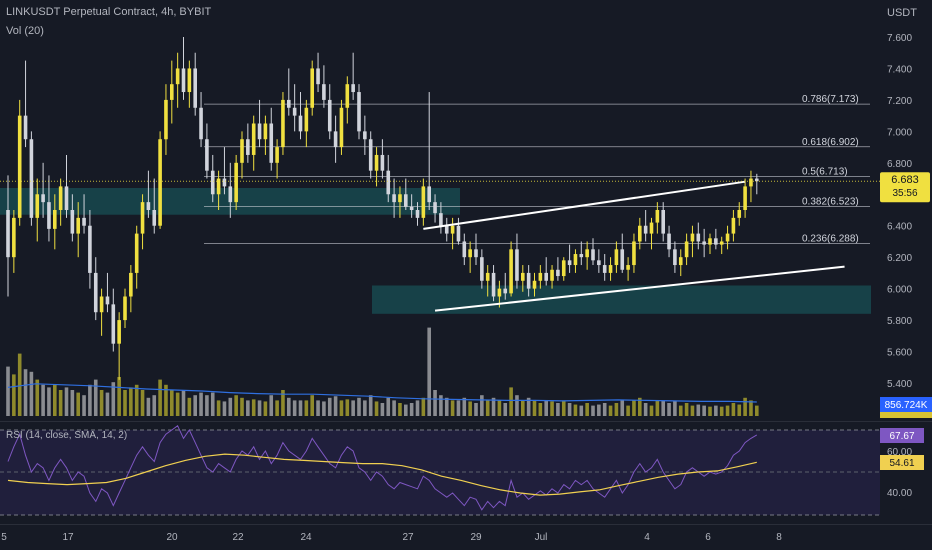 The width and height of the screenshot is (932, 550). I want to click on symbol-title: LINKUSDT Perpetual Contract, 4h, BYBIT, so click(108, 12).